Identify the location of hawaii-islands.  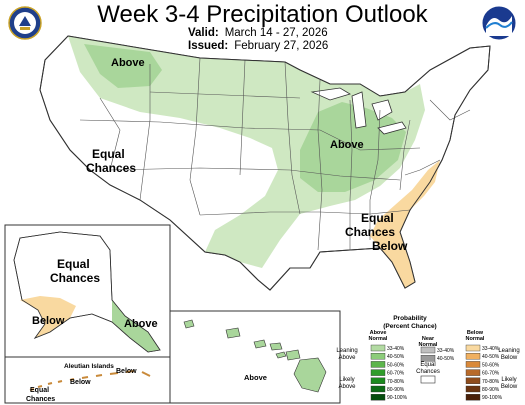
(255, 356).